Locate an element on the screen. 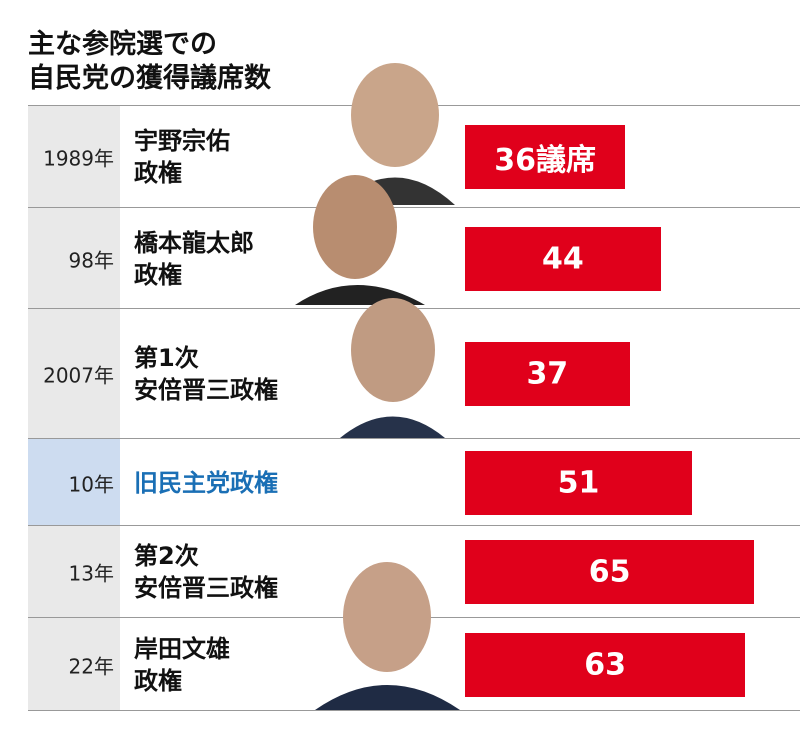 This screenshot has width=800, height=738. year-cell: 1989年 is located at coordinates (74, 157).